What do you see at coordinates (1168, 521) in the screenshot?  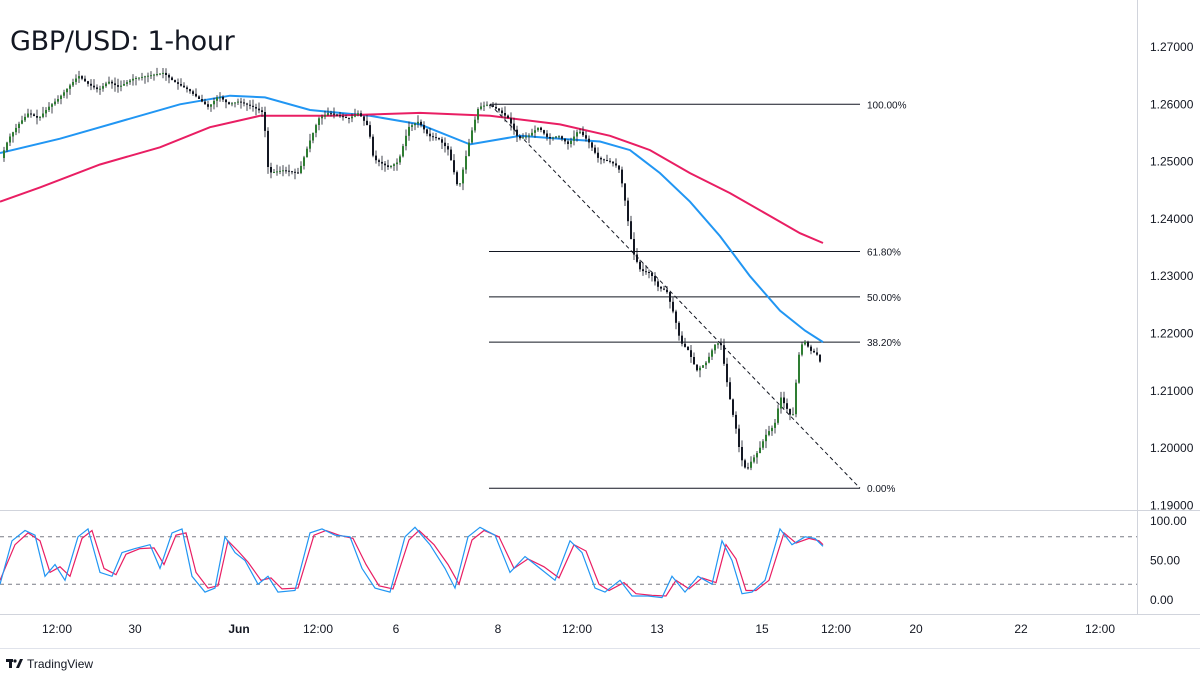 I see `oscillator-tick-label: 100.00` at bounding box center [1168, 521].